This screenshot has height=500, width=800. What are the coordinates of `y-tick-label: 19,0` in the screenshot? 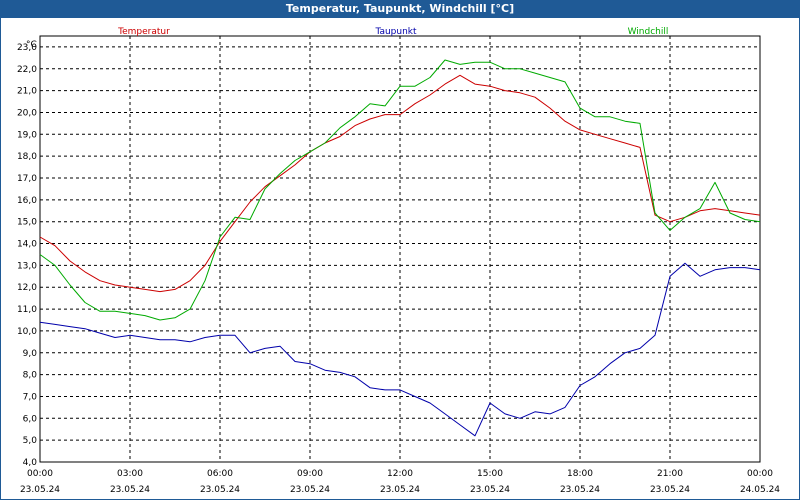 It's located at (27, 135).